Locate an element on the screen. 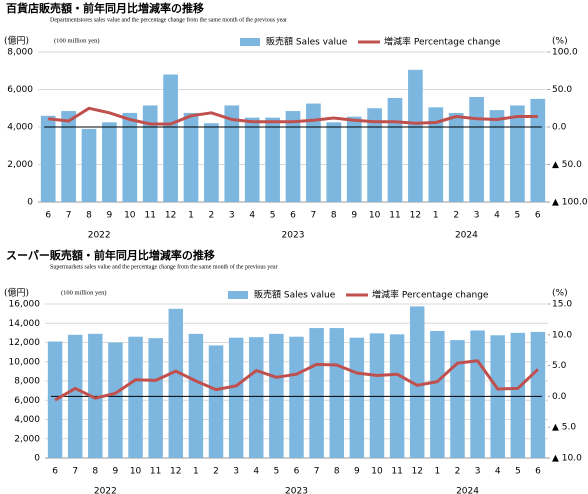 This screenshot has width=588, height=494. y-axis-label: (億円) is located at coordinates (16, 41).